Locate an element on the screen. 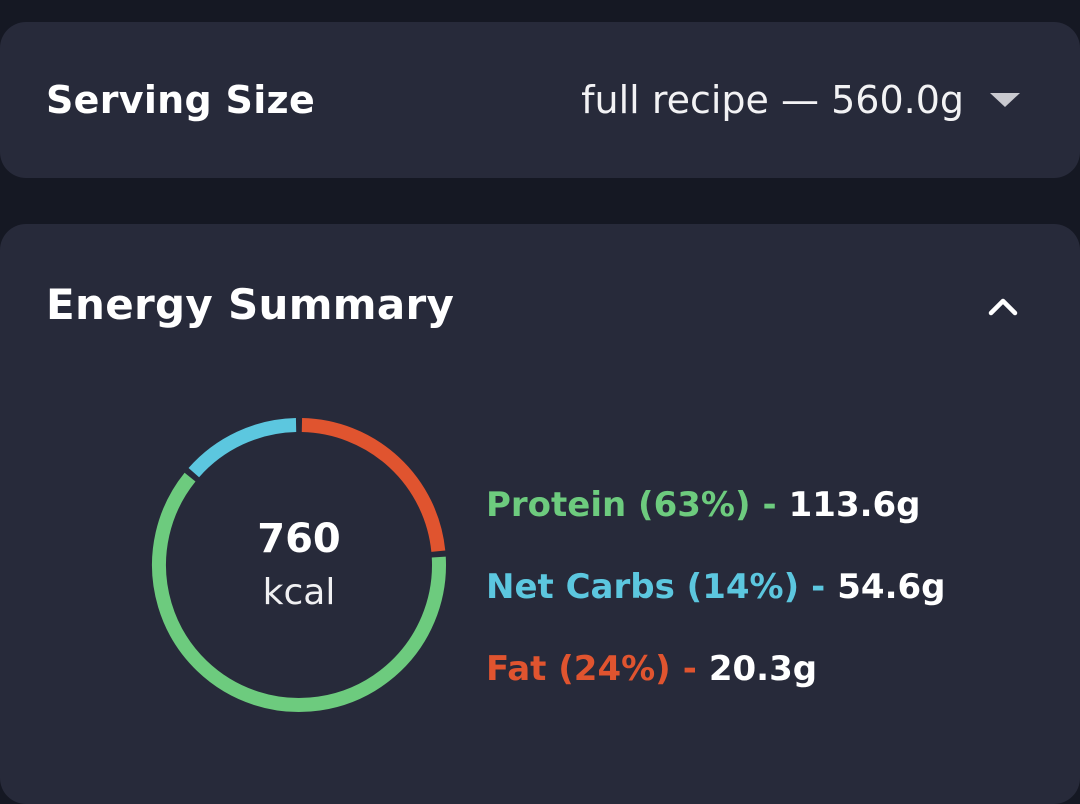 Image resolution: width=1080 pixels, height=804 pixels. ring-segment-net-carbs is located at coordinates (242, 448).